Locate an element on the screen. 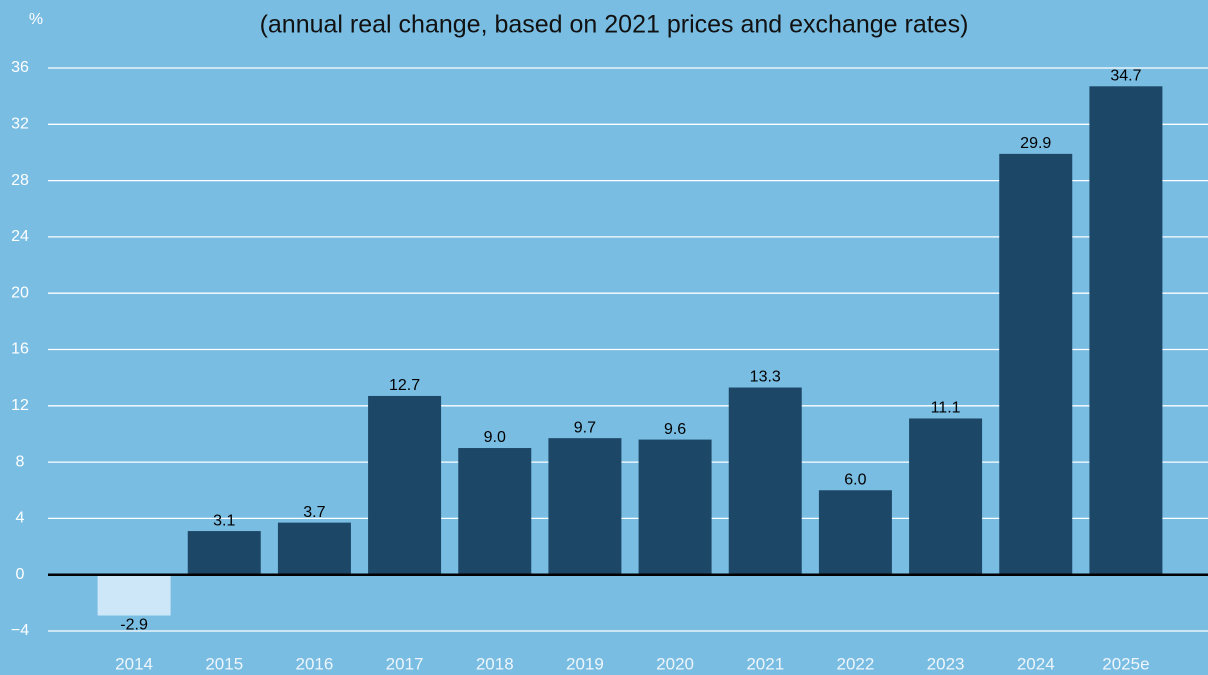  y-axis-label: % is located at coordinates (36, 19).